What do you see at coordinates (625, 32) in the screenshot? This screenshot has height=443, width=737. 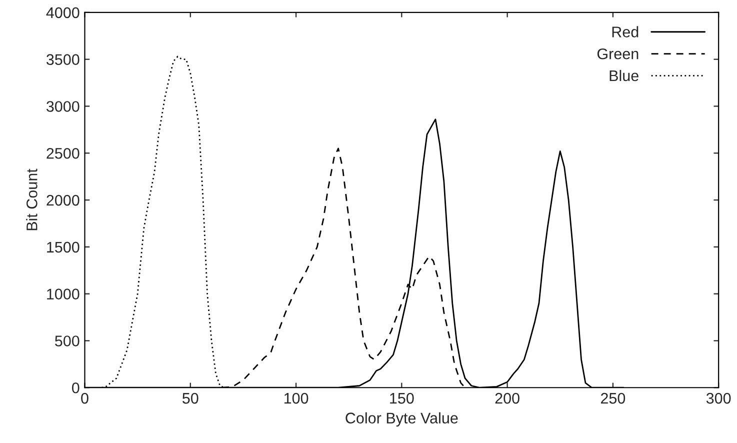 I see `legend-label: Red` at bounding box center [625, 32].